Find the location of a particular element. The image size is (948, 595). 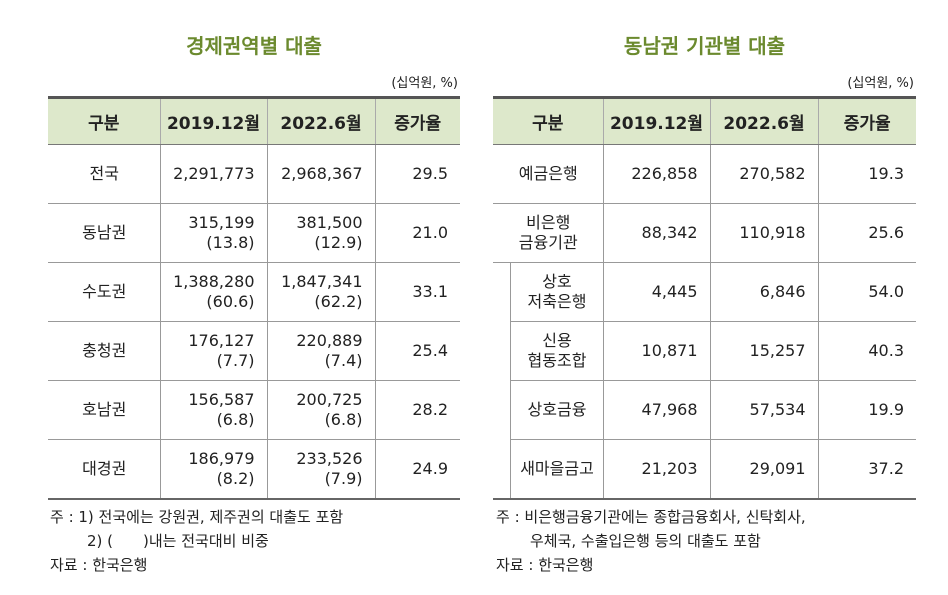

amount: 315,199 is located at coordinates (221, 222).